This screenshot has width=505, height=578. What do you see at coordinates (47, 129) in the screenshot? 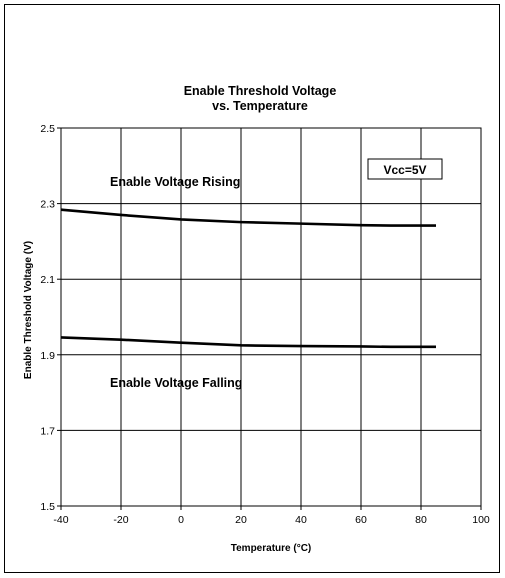
I see `y-tick-label: 2.5` at bounding box center [47, 129].